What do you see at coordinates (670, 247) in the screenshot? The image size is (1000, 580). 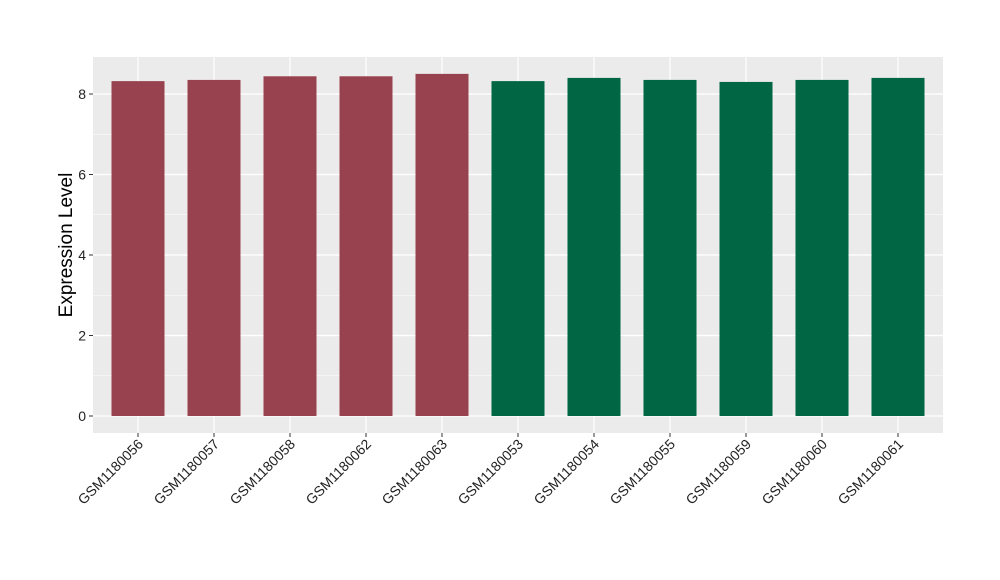 I see `bar-GSM1180055` at bounding box center [670, 247].